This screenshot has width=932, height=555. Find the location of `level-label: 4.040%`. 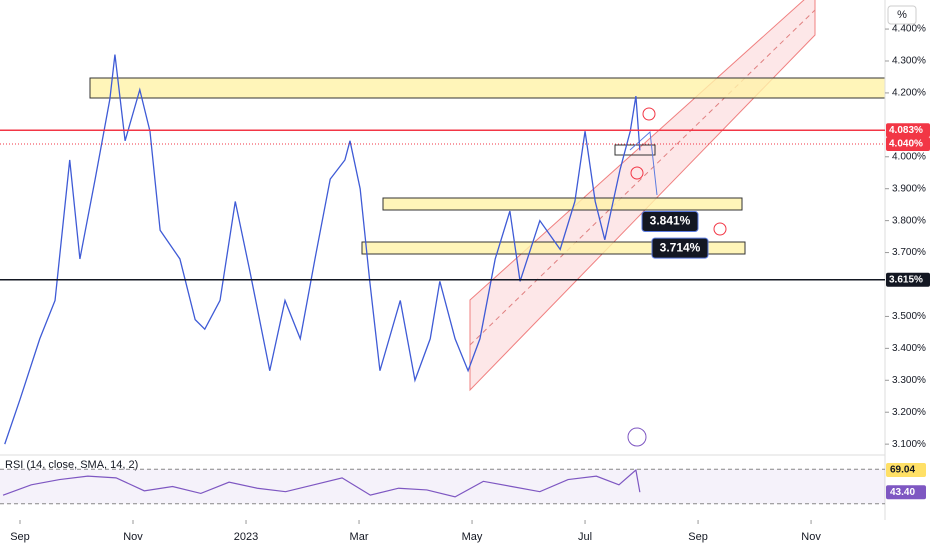

level-label: 4.040% is located at coordinates (906, 144).